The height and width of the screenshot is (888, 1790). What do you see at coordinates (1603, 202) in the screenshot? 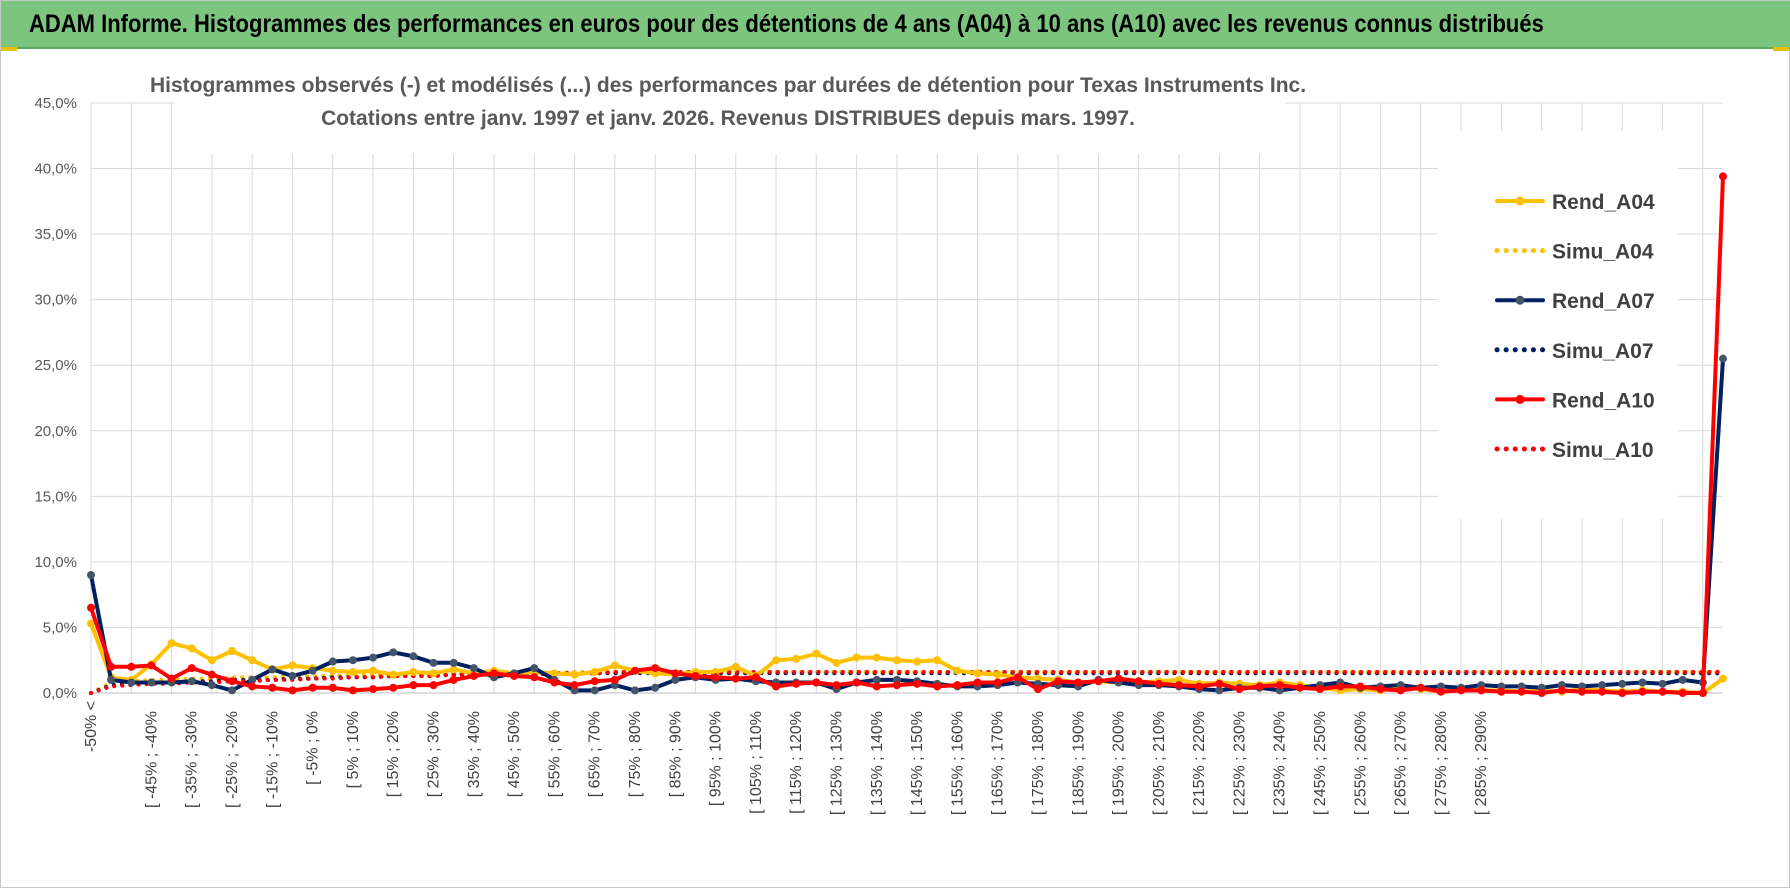
I see `legend-label: Rend_A04` at bounding box center [1603, 202].